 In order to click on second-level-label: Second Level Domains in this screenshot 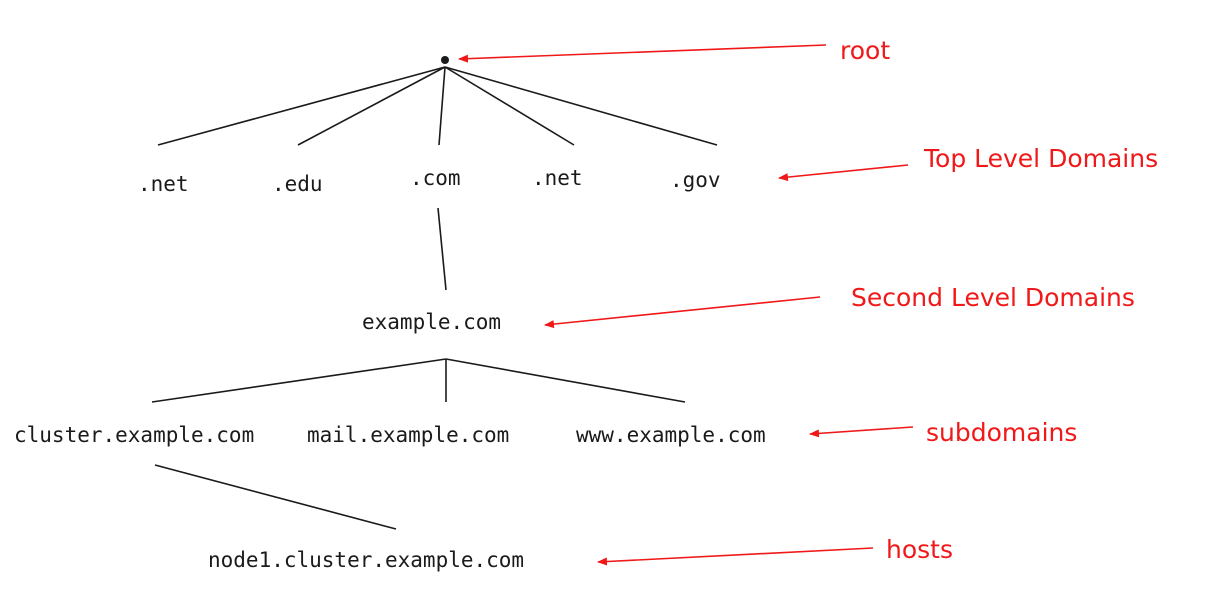, I will do `click(993, 297)`.